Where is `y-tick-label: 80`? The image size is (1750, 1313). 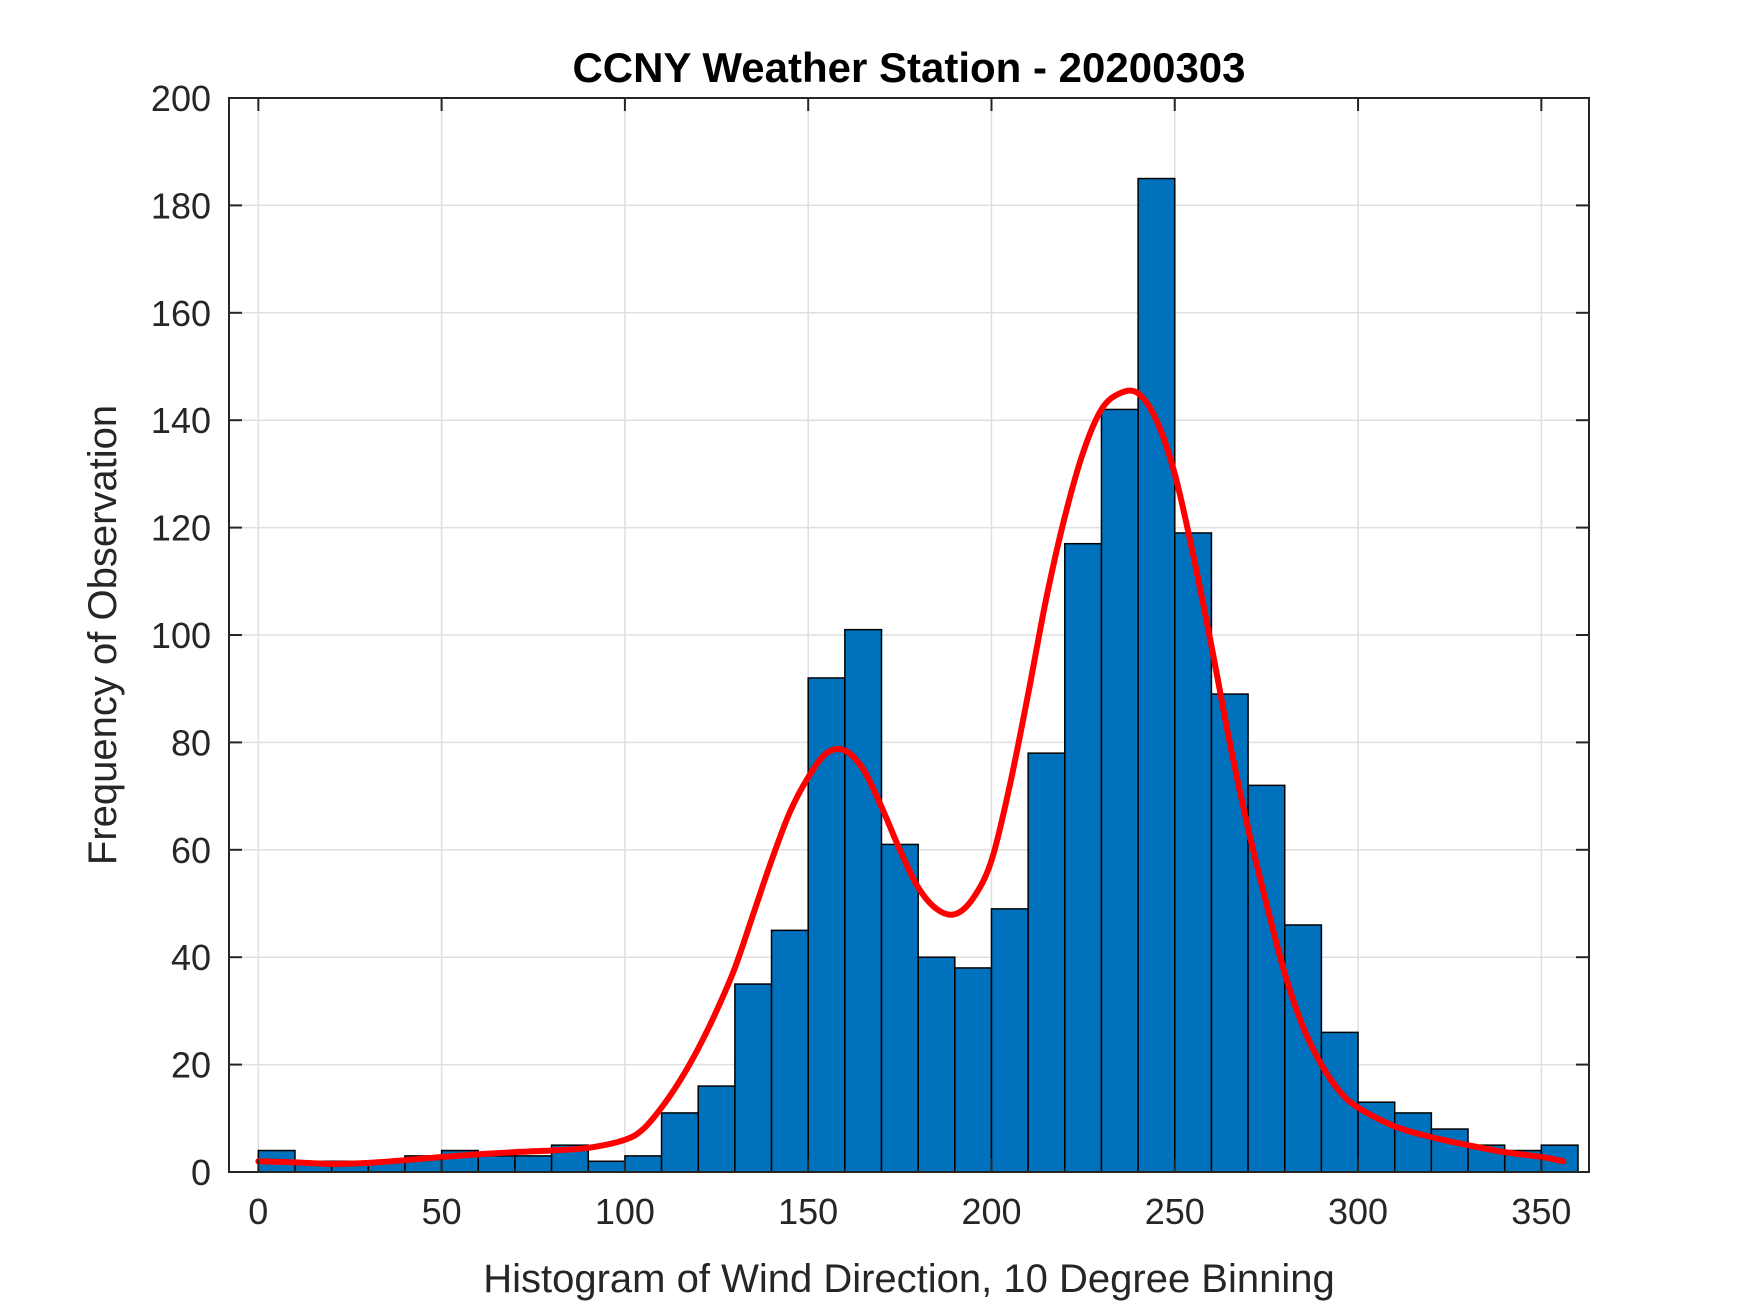 y-tick-label: 80 is located at coordinates (191, 742).